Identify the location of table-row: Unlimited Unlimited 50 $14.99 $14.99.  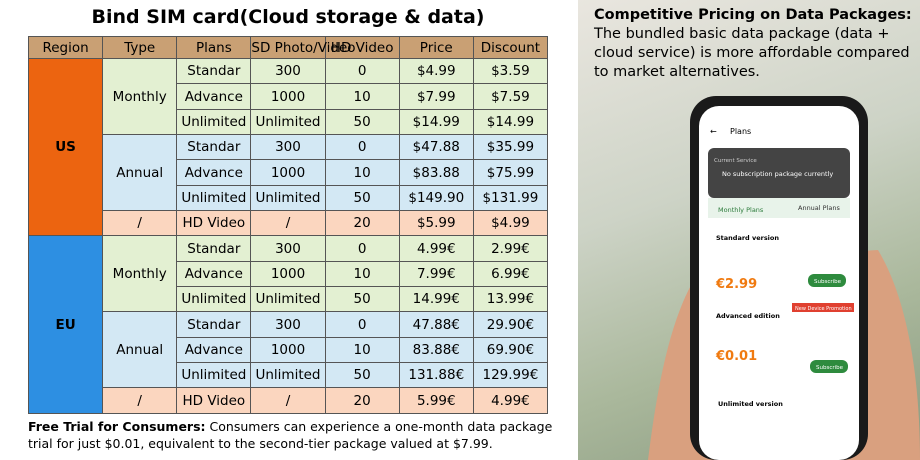
(289, 122).